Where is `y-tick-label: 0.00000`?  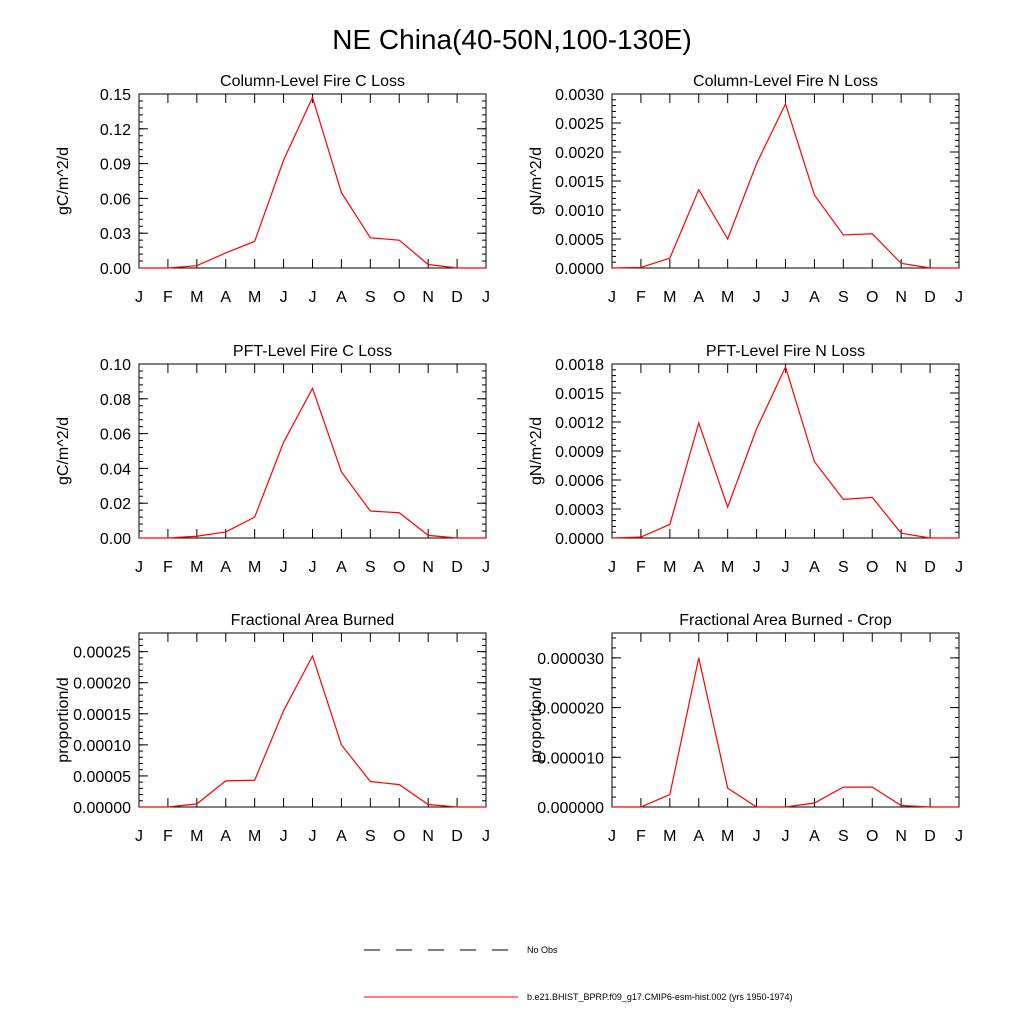 y-tick-label: 0.00000 is located at coordinates (102, 808).